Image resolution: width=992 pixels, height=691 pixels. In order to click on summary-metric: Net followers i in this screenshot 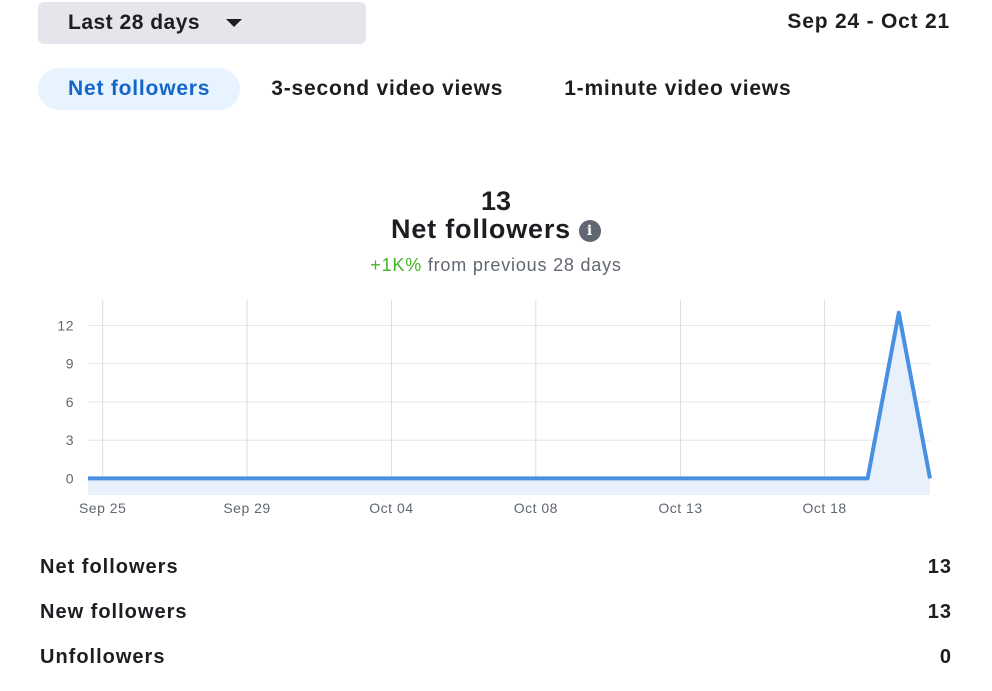, I will do `click(496, 229)`.